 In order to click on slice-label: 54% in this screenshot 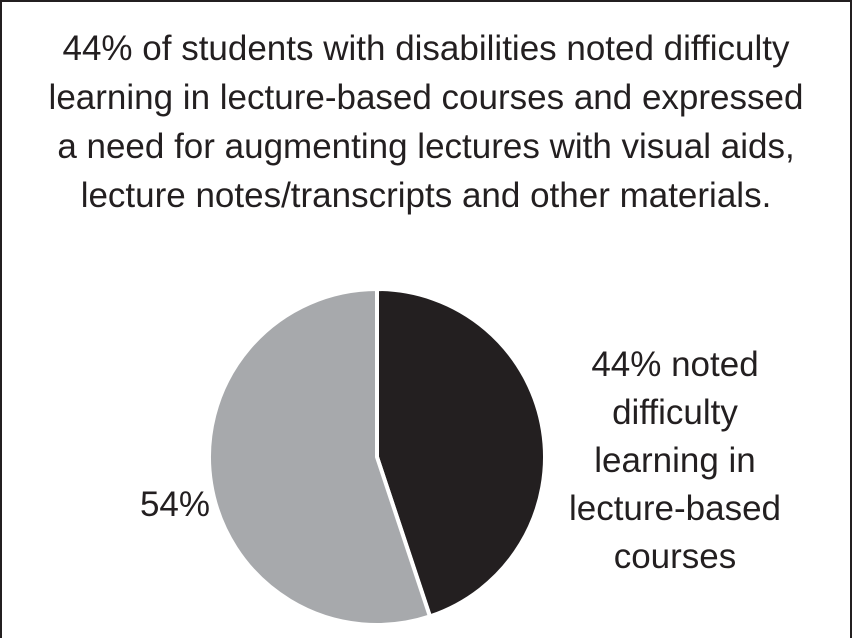, I will do `click(174, 504)`.